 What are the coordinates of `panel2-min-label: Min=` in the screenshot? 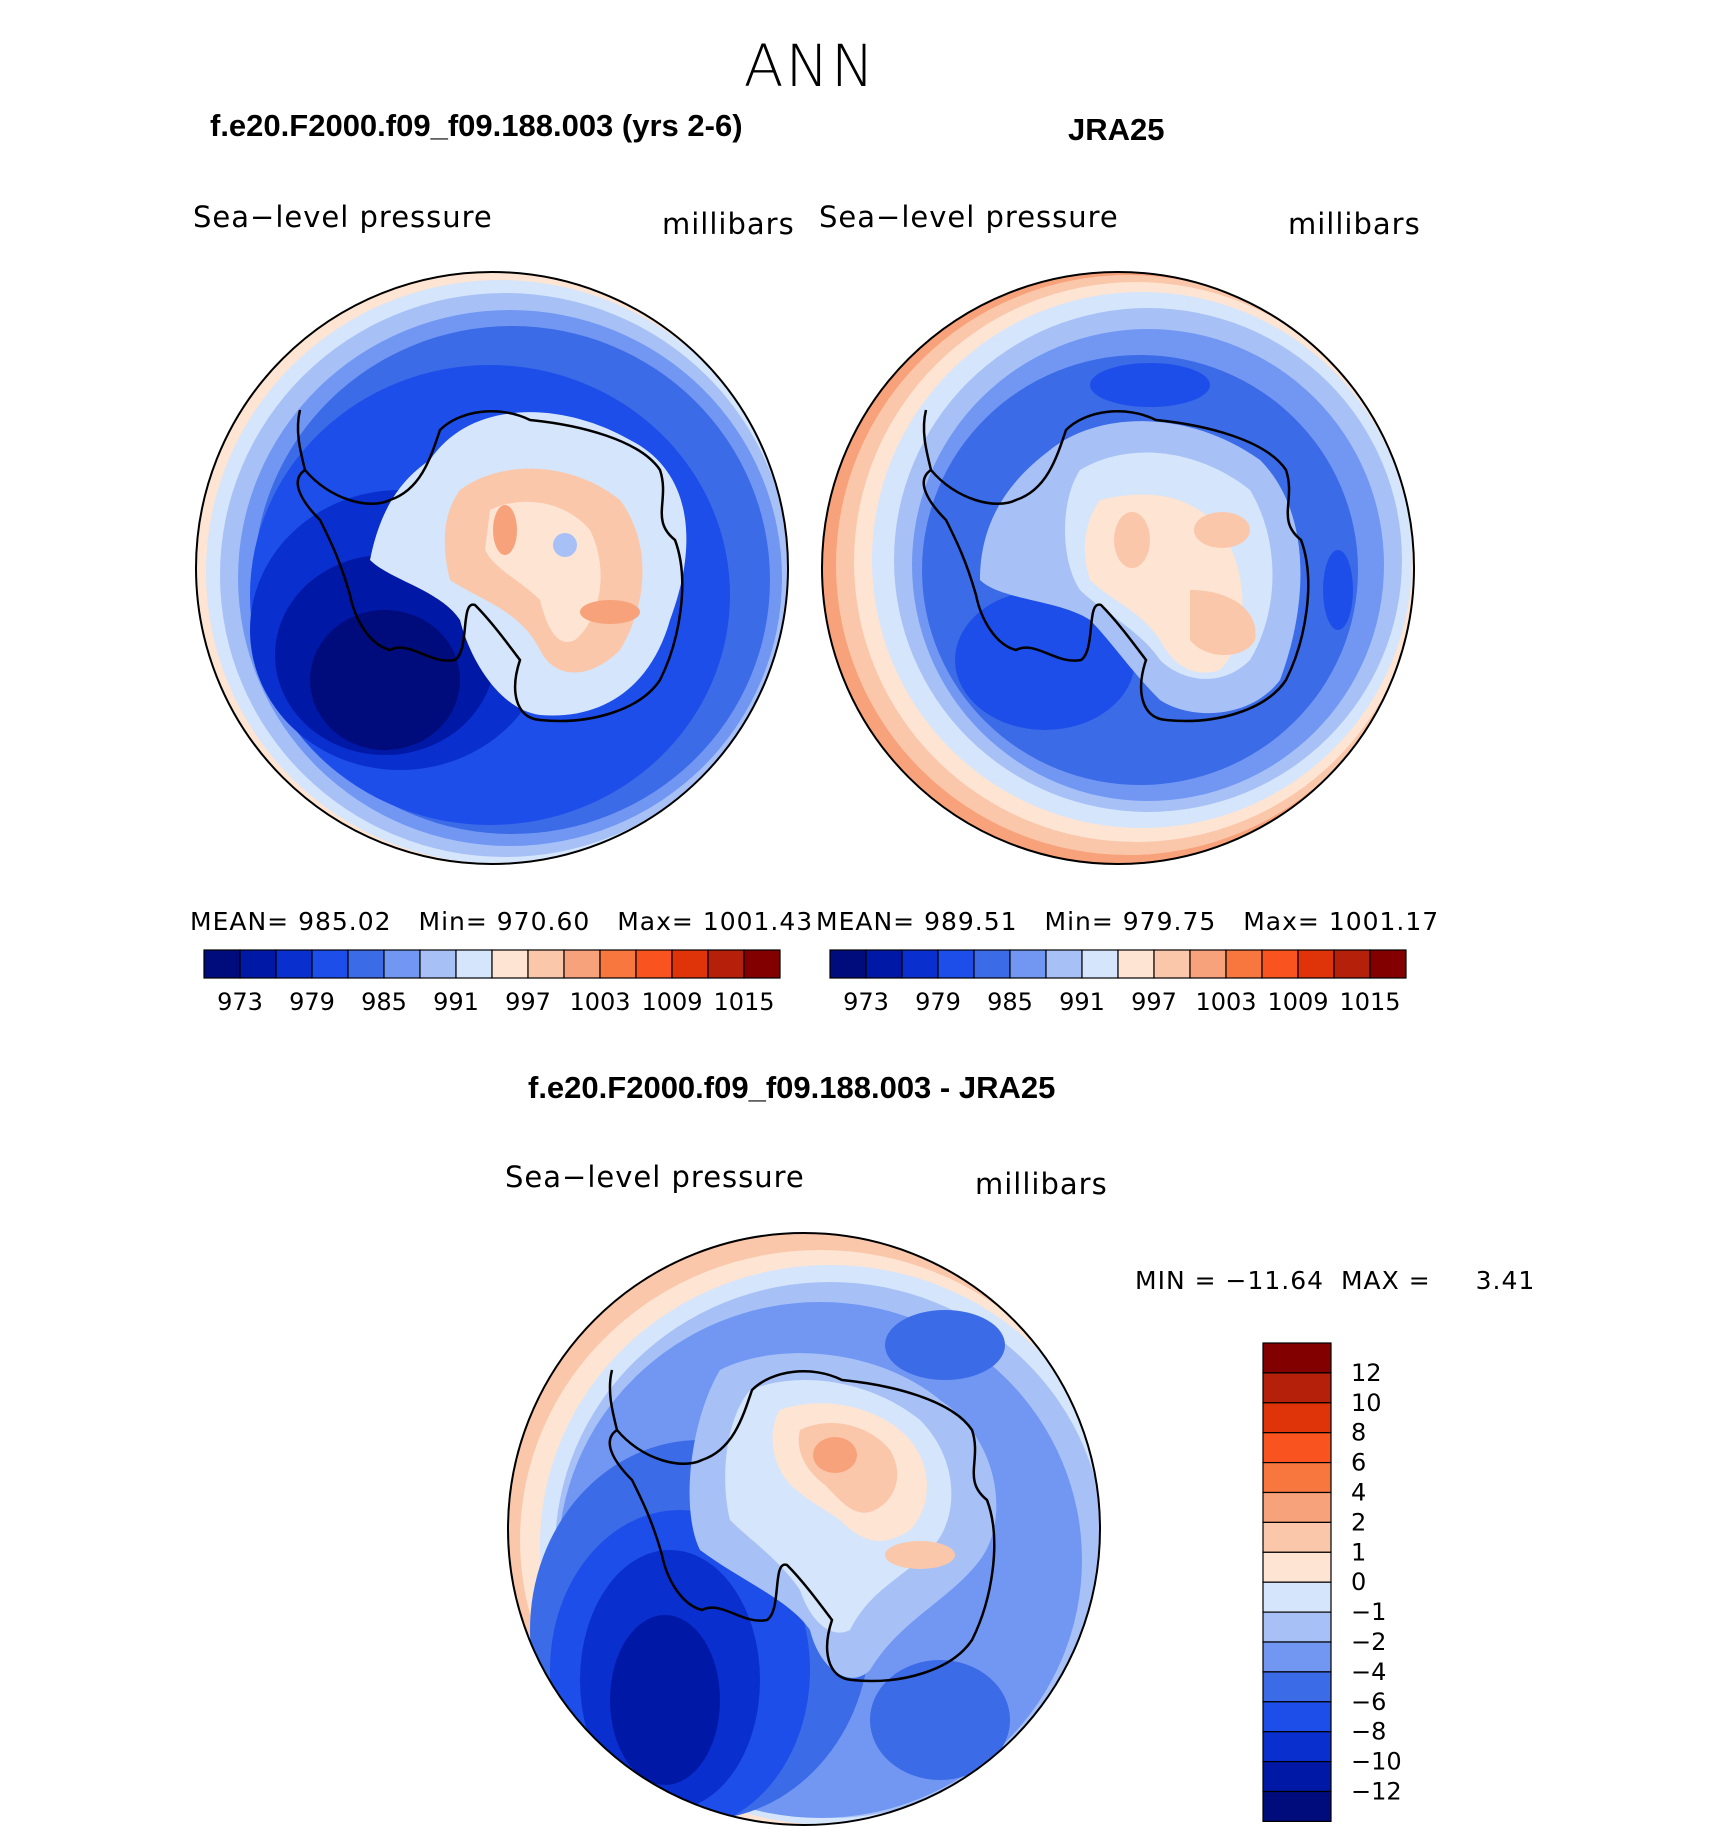 It's located at (1079, 921).